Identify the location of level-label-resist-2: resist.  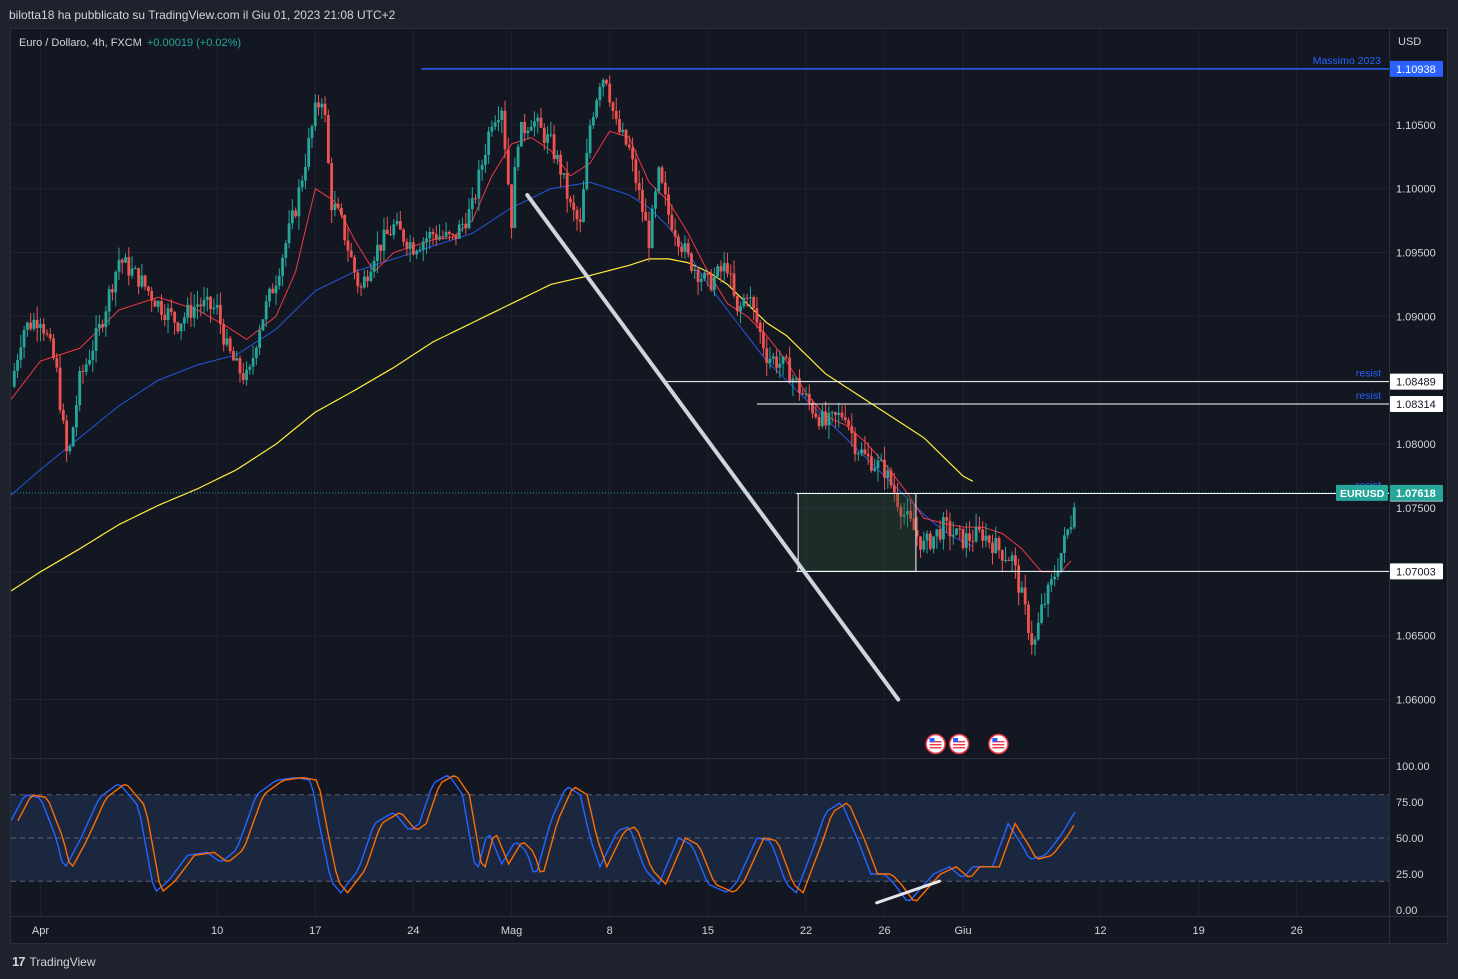
(1368, 396).